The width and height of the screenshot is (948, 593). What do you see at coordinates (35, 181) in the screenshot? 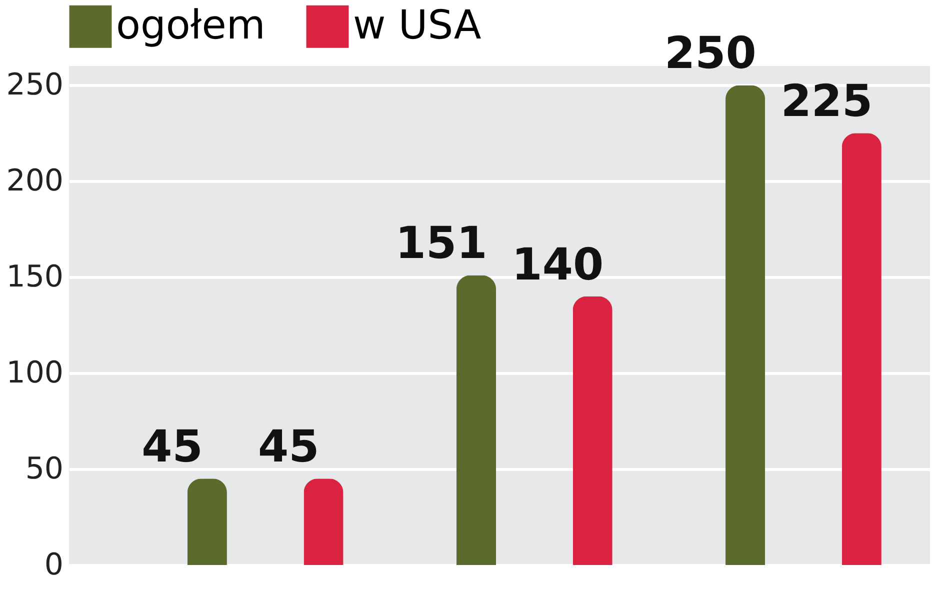
I see `y-tick-label: 200` at bounding box center [35, 181].